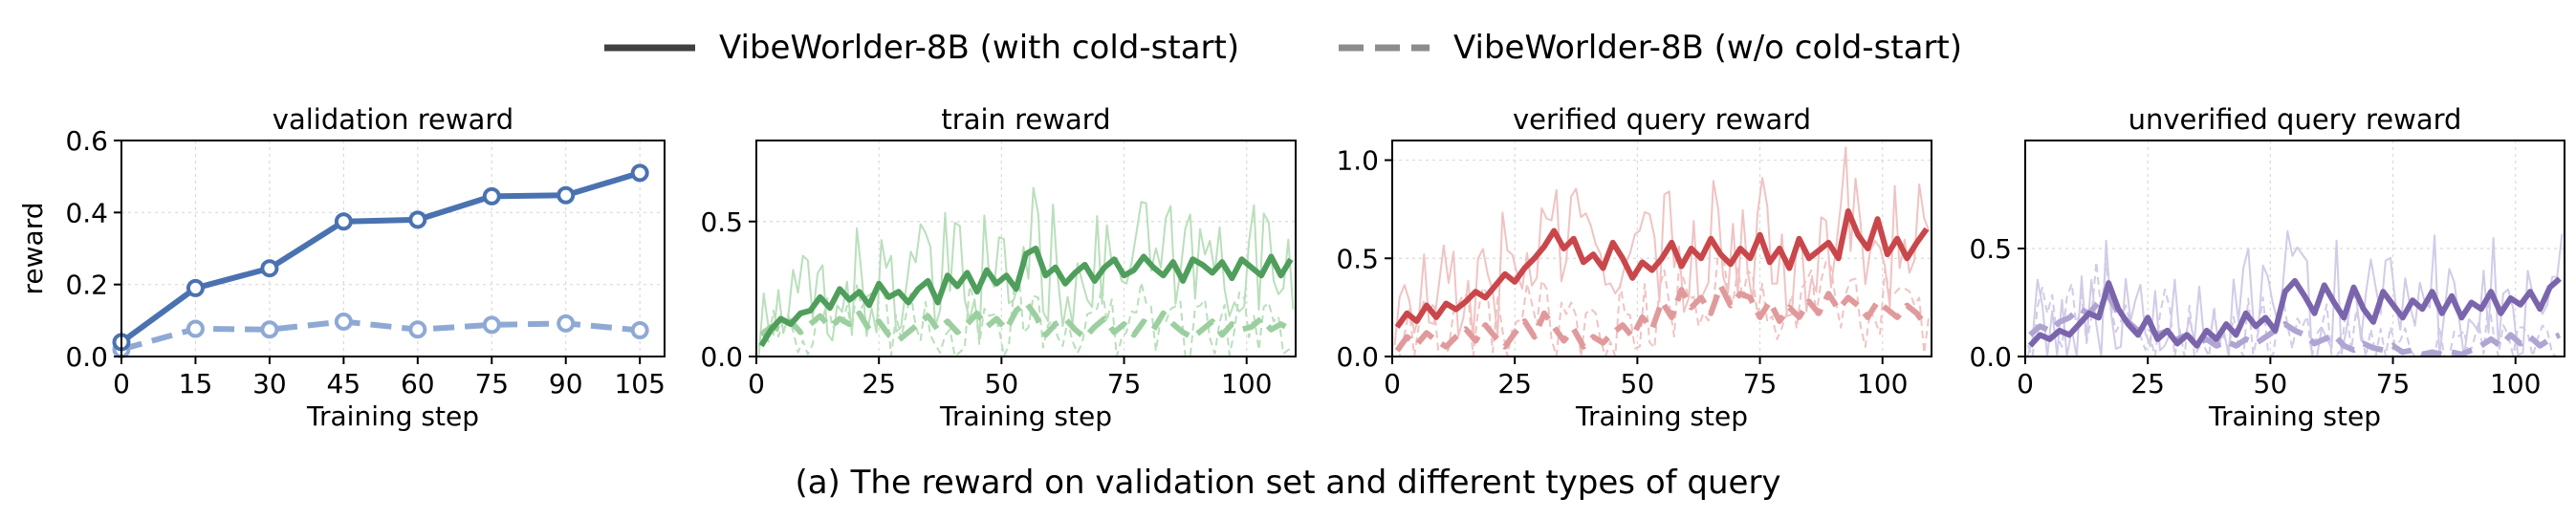 Image resolution: width=2576 pixels, height=519 pixels. I want to click on y-tick-label: 0.6, so click(86, 141).